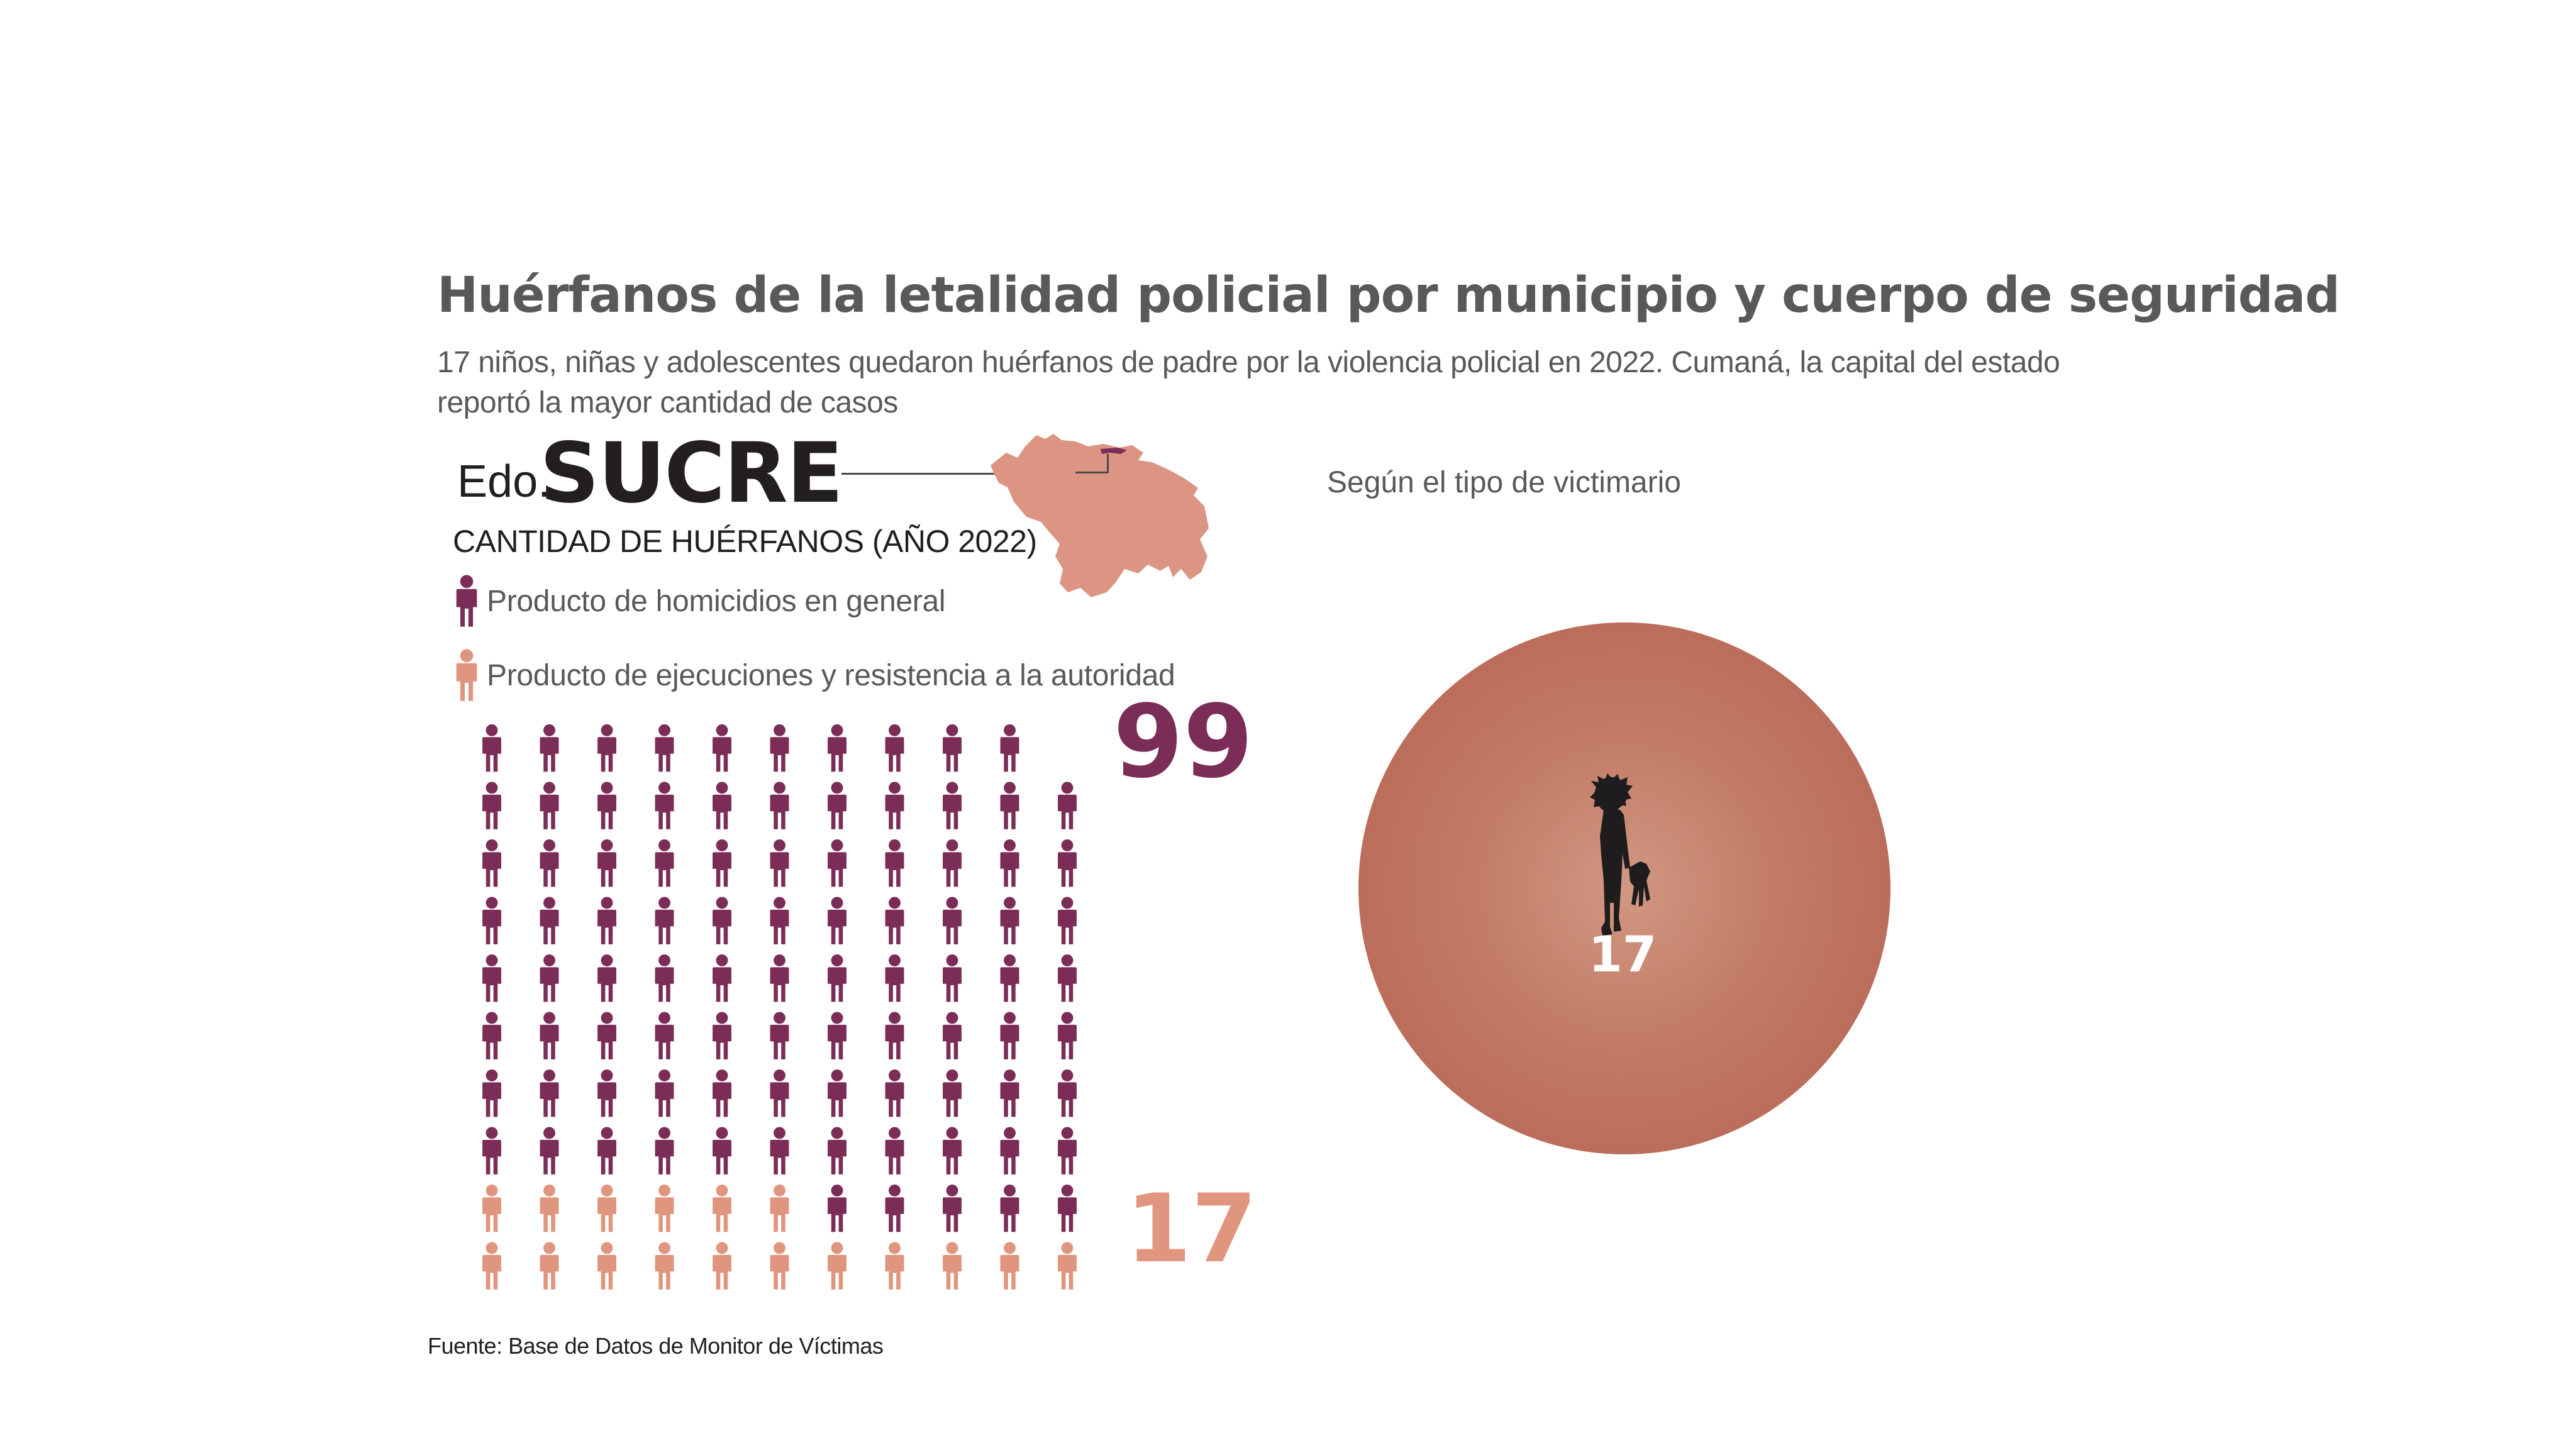 This screenshot has width=2576, height=1448. What do you see at coordinates (1183, 741) in the screenshot?
I see `total-general-value: 99` at bounding box center [1183, 741].